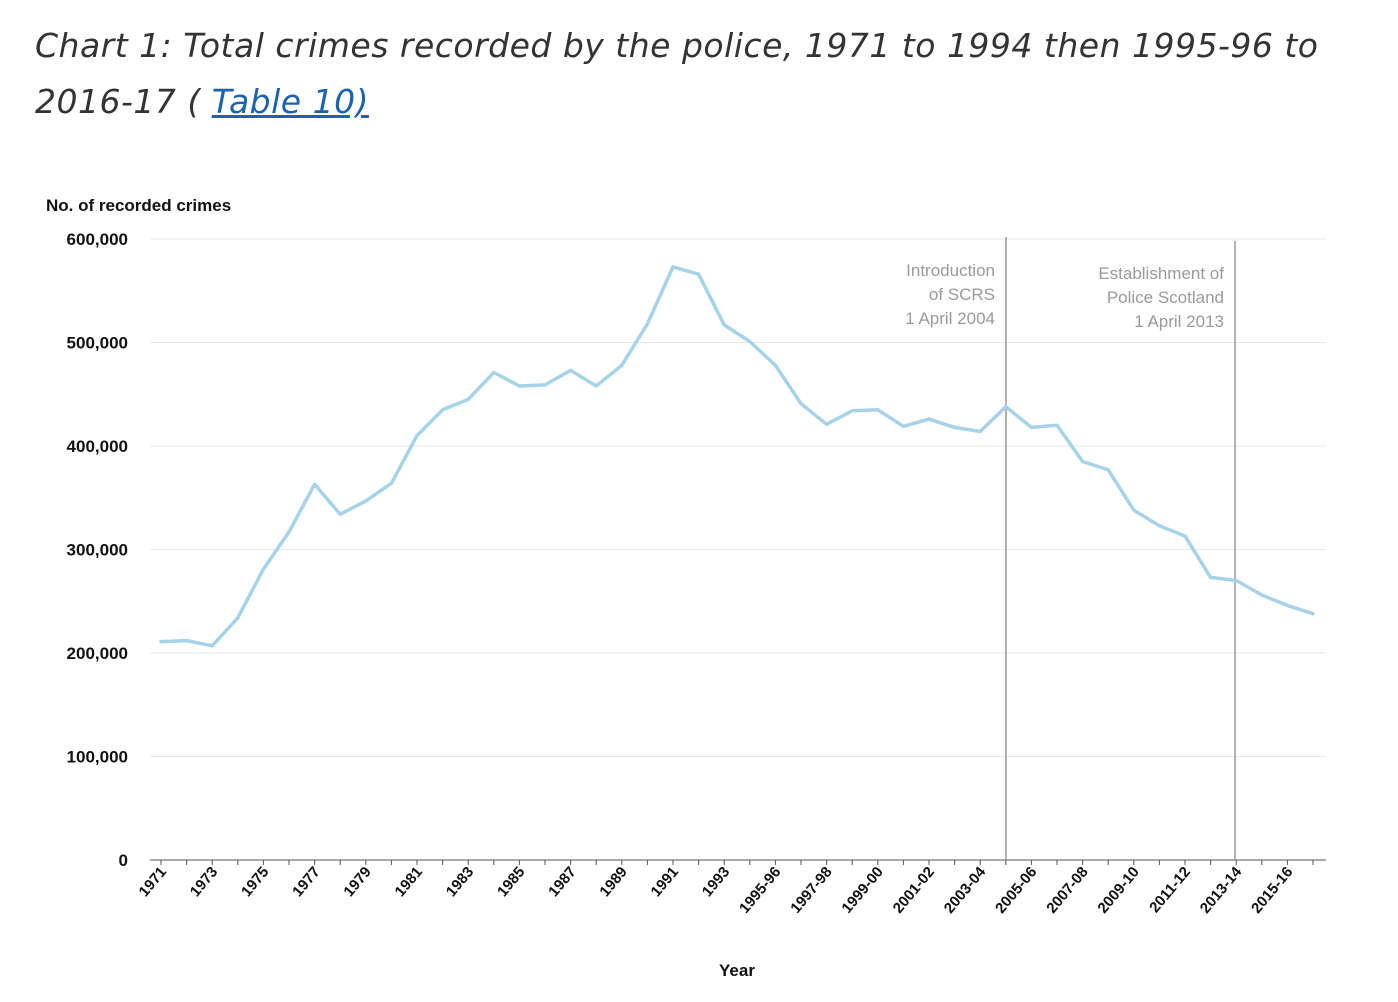 The image size is (1398, 1002). What do you see at coordinates (950, 270) in the screenshot?
I see `annotation-text: Introduction` at bounding box center [950, 270].